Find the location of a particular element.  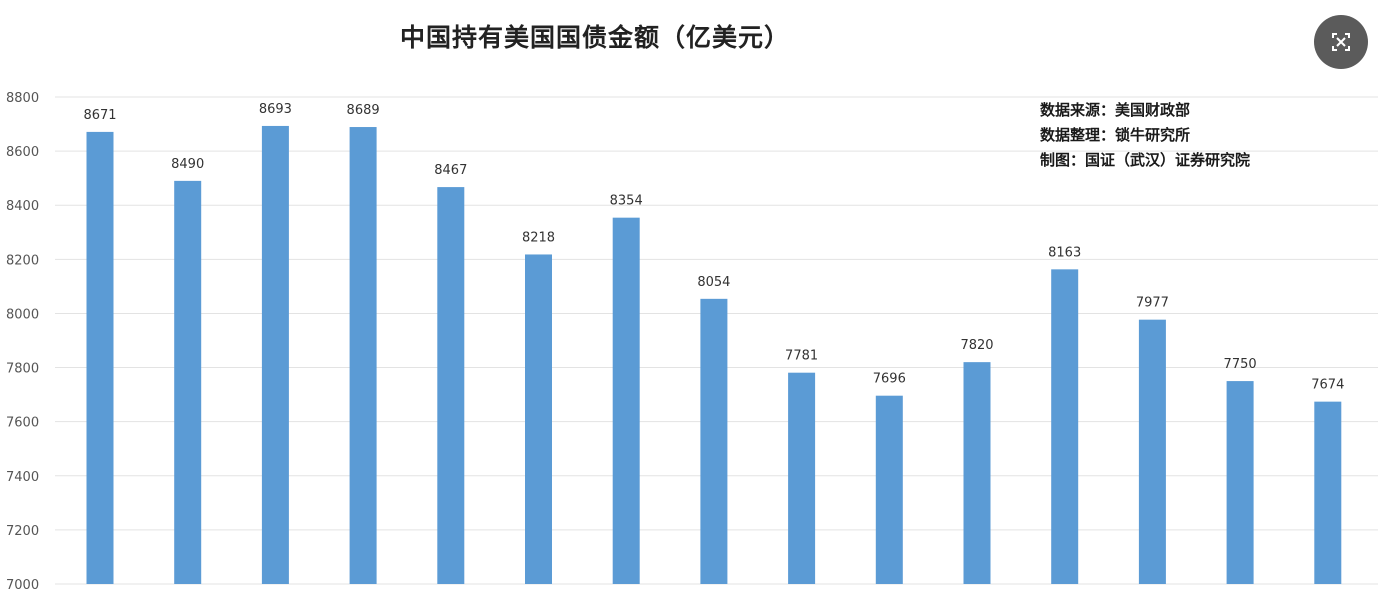

bar-value-label: 8693 is located at coordinates (275, 109).